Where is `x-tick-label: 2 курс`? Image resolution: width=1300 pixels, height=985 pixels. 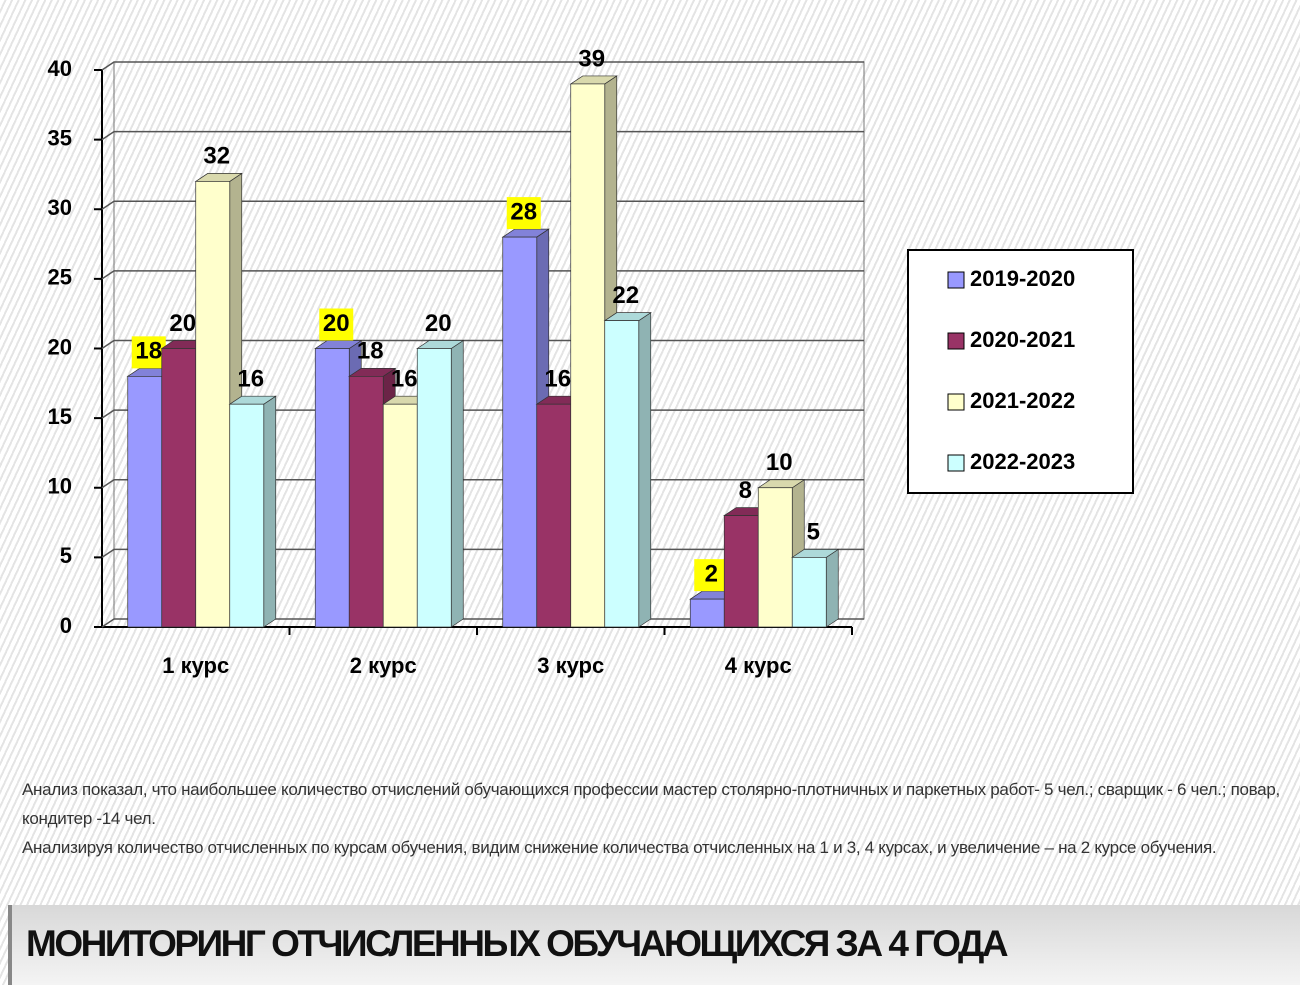
x-tick-label: 2 курс is located at coordinates (383, 665).